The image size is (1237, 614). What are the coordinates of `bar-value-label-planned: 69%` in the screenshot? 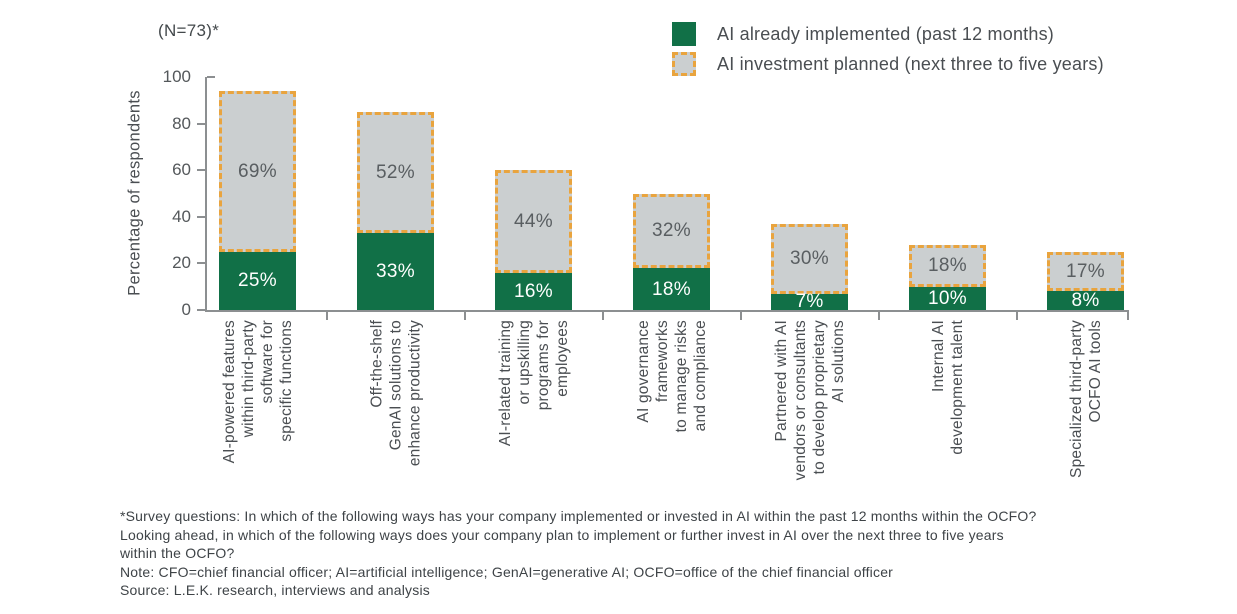 It's located at (257, 171).